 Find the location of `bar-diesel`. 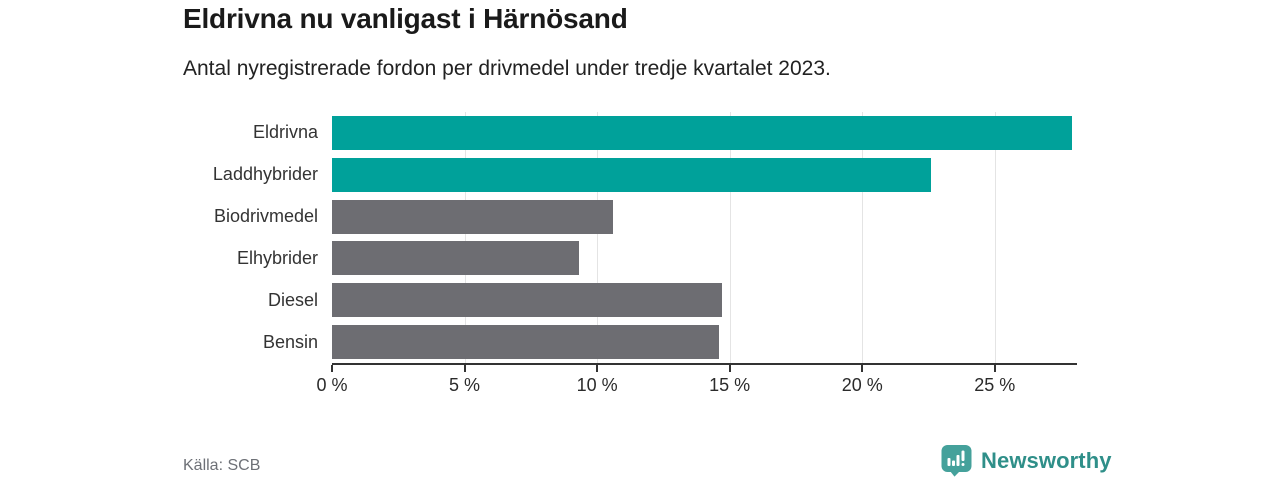

bar-diesel is located at coordinates (527, 300).